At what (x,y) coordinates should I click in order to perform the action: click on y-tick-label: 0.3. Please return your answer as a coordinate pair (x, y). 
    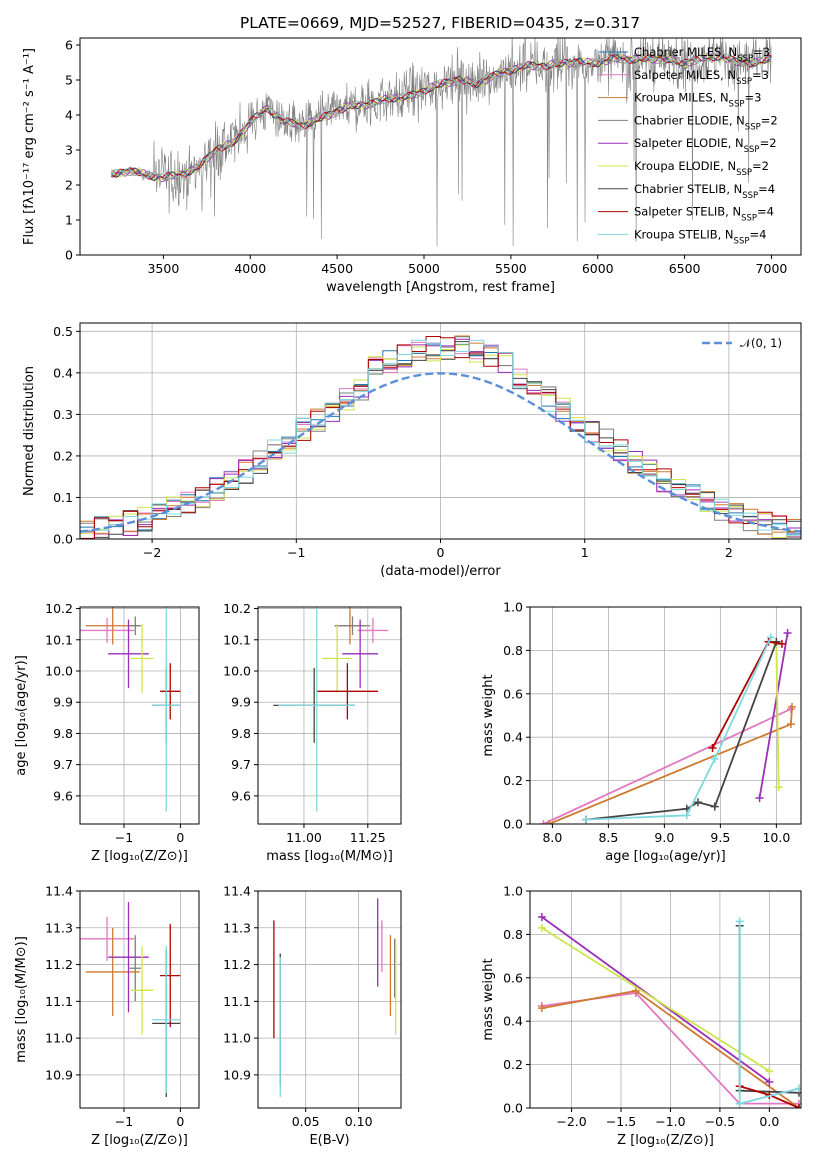
    Looking at the image, I should click on (63, 414).